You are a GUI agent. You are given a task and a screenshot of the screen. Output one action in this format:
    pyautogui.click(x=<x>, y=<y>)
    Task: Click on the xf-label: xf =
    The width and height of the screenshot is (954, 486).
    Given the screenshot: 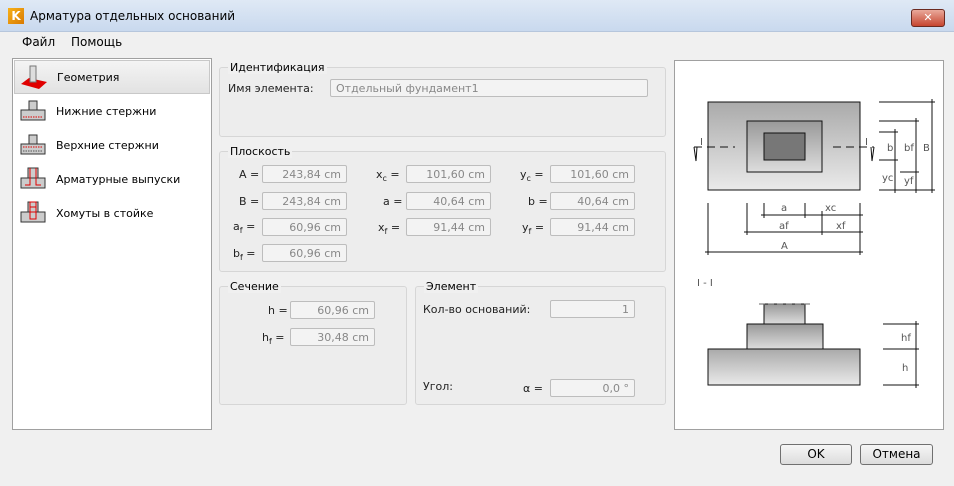 What is the action you would take?
    pyautogui.click(x=389, y=229)
    